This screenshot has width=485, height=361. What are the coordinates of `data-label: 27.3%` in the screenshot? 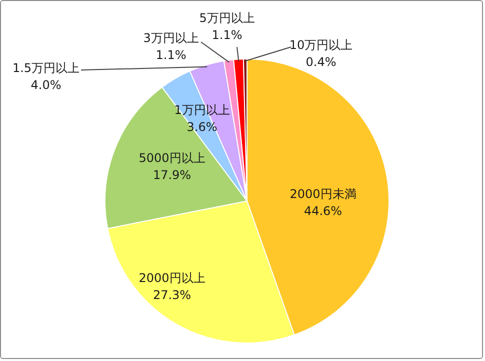 It's located at (172, 295).